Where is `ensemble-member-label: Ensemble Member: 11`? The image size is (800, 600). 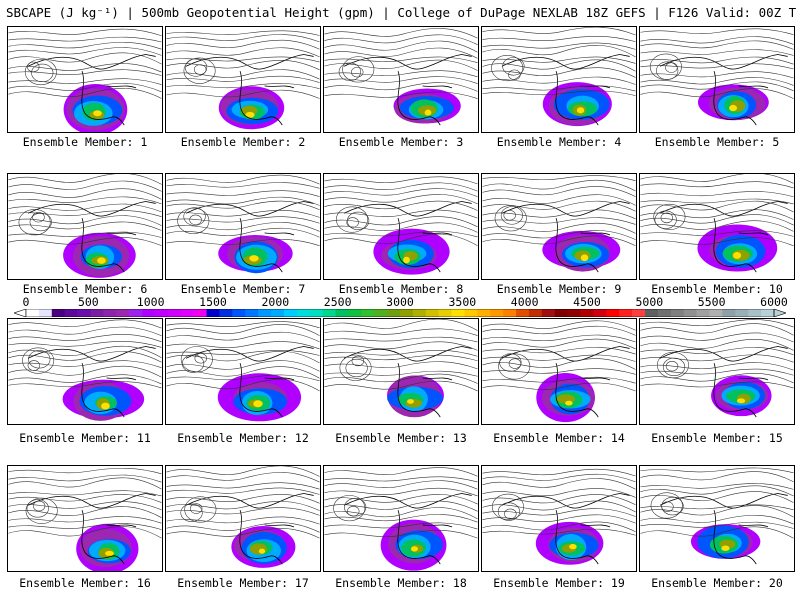 ensemble-member-label: Ensemble Member: 11 is located at coordinates (85, 438).